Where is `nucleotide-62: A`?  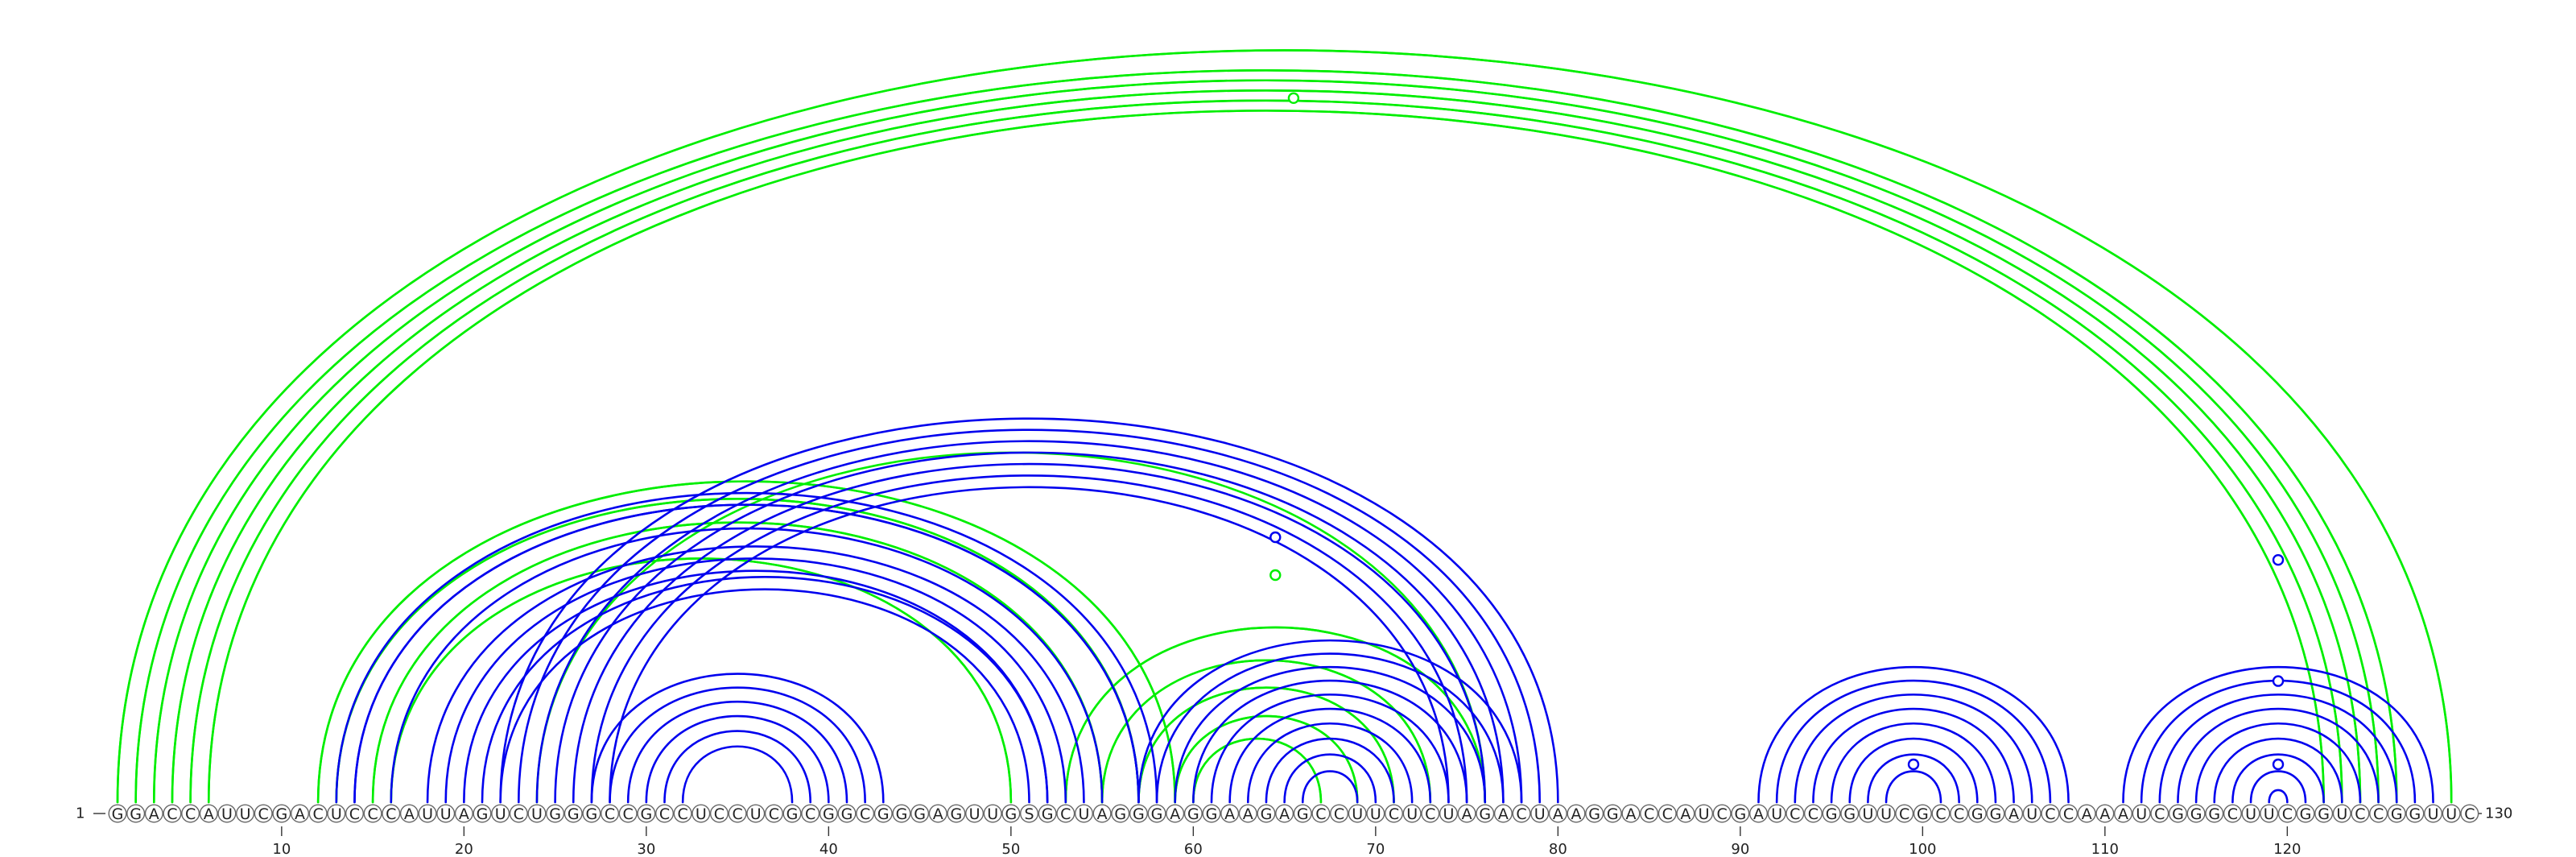
nucleotide-62: A is located at coordinates (1230, 813).